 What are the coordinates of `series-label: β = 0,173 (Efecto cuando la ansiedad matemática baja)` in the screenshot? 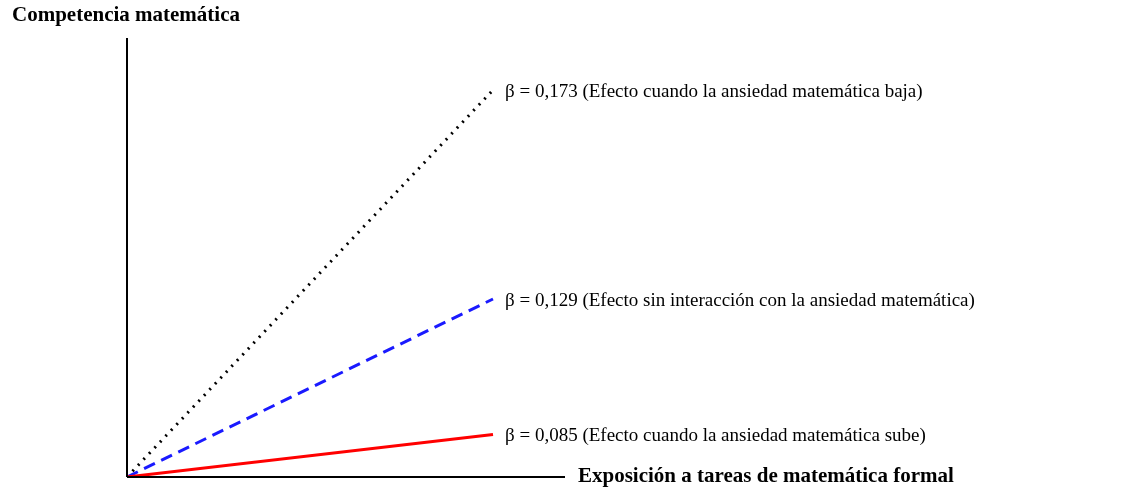 It's located at (714, 91).